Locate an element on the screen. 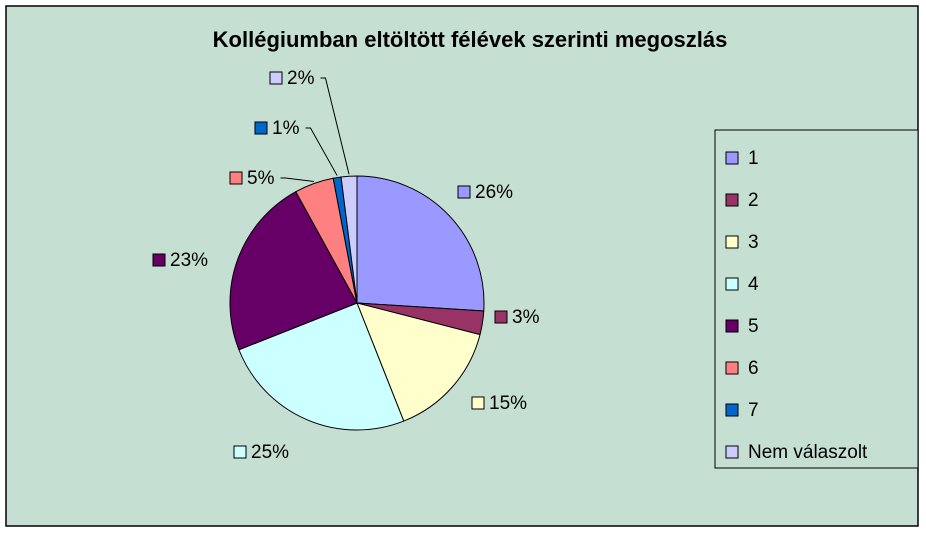 The height and width of the screenshot is (533, 926). legend-label: 6 is located at coordinates (753, 368).